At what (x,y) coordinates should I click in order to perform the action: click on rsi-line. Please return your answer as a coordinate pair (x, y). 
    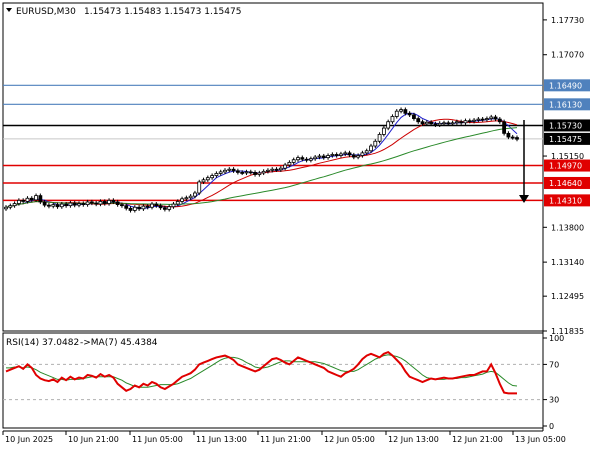
    Looking at the image, I should click on (261, 372).